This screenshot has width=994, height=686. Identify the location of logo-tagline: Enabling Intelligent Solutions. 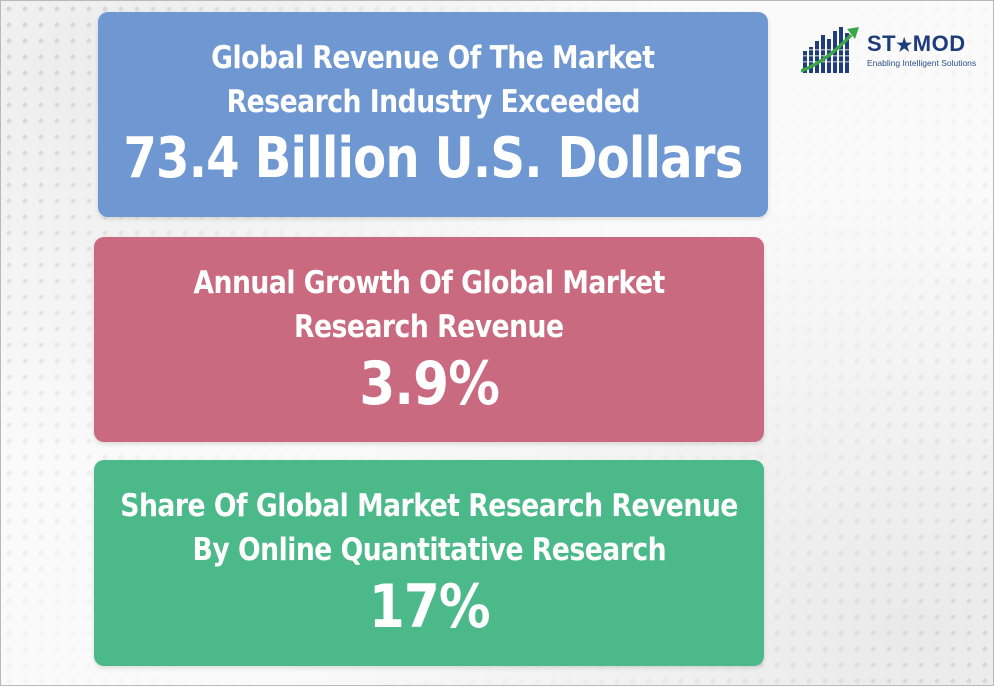
(922, 63).